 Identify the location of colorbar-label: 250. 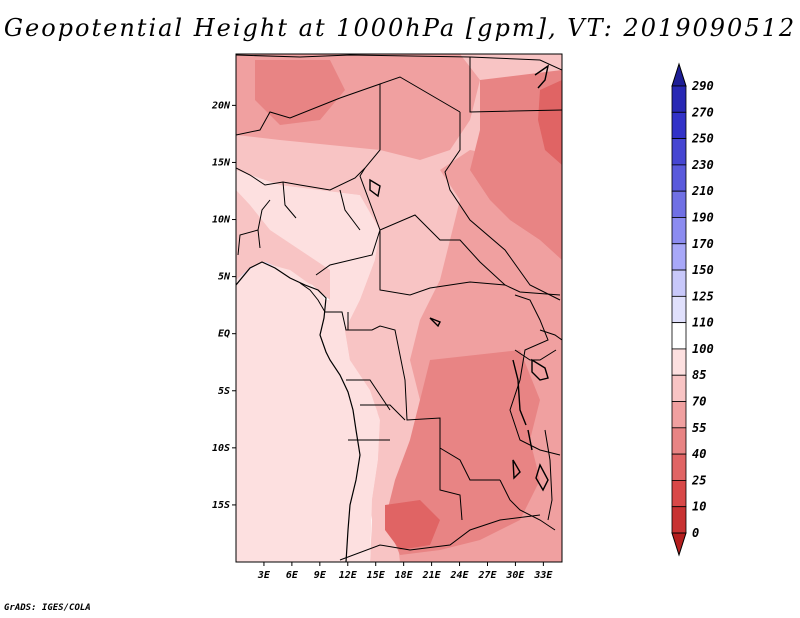
(702, 139).